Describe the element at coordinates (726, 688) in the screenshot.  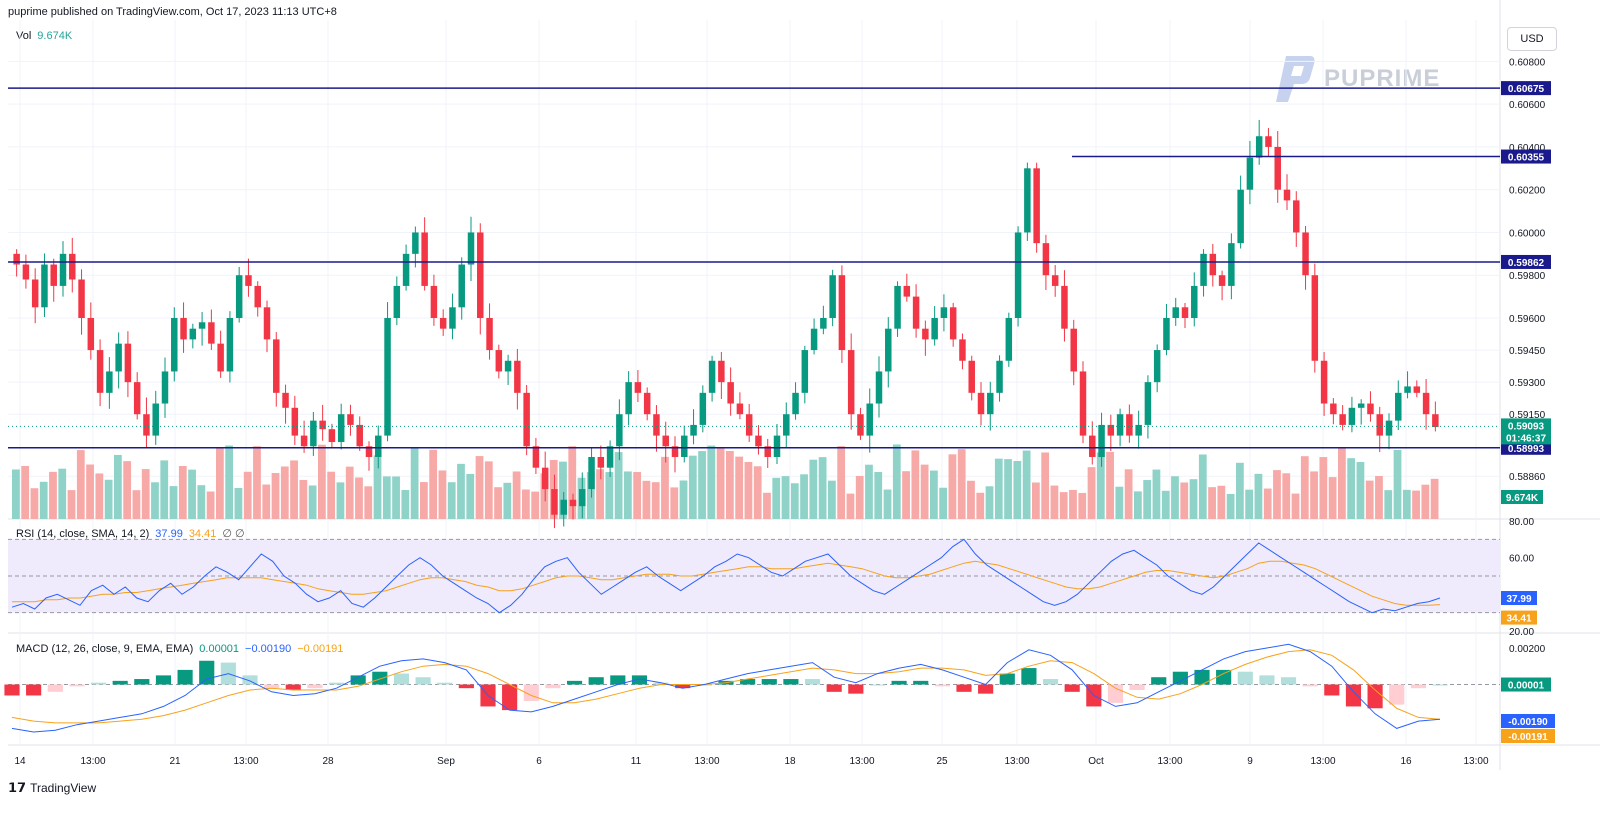
I see `macd-line` at that location.